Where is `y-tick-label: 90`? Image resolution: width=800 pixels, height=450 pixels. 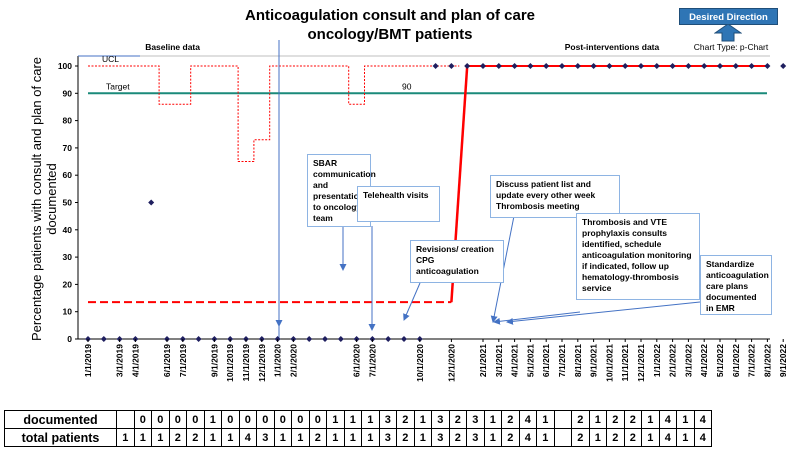 y-tick-label: 90 is located at coordinates (68, 93).